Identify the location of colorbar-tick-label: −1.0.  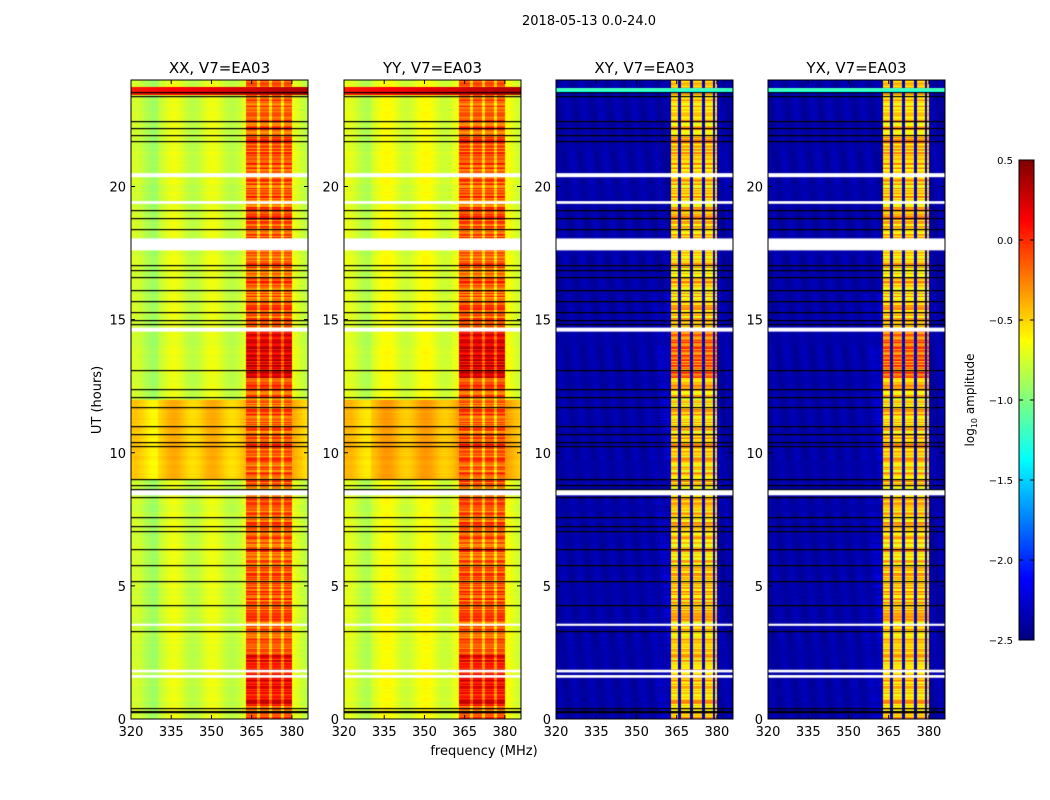
(1001, 401).